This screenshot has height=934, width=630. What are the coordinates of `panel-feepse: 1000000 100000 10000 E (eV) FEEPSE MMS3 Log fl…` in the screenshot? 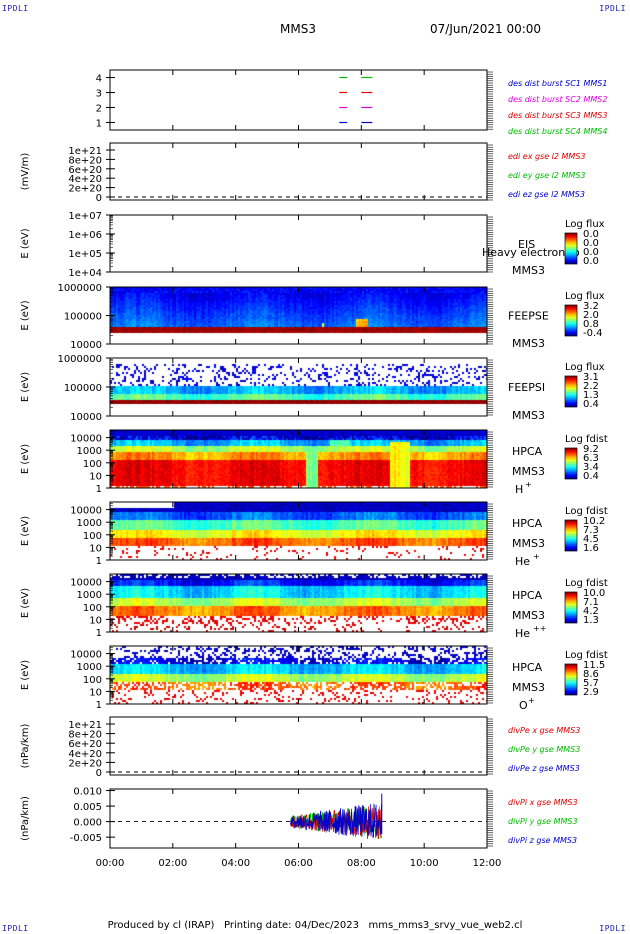 It's located at (312, 317).